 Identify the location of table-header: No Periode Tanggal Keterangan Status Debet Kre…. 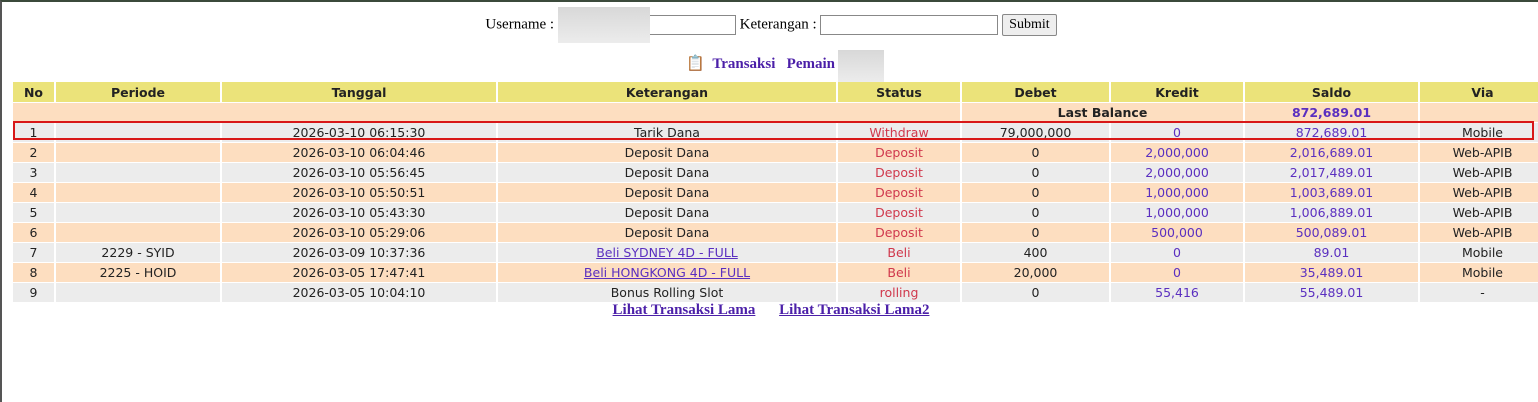
(775, 92).